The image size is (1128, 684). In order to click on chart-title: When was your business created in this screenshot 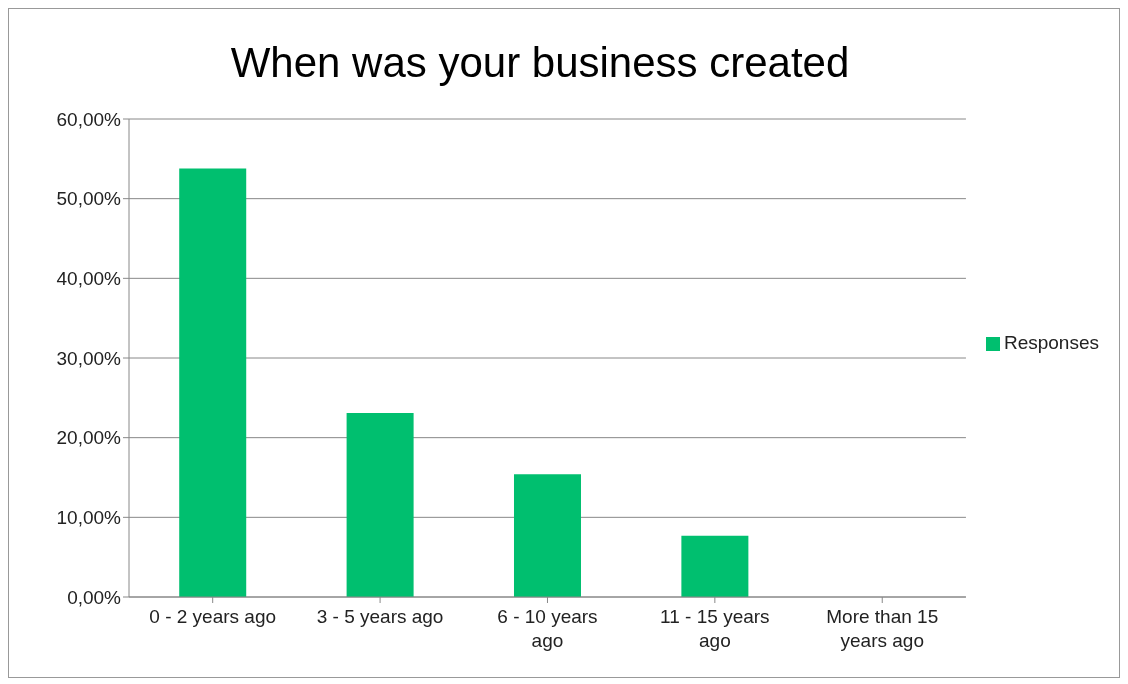, I will do `click(540, 63)`.